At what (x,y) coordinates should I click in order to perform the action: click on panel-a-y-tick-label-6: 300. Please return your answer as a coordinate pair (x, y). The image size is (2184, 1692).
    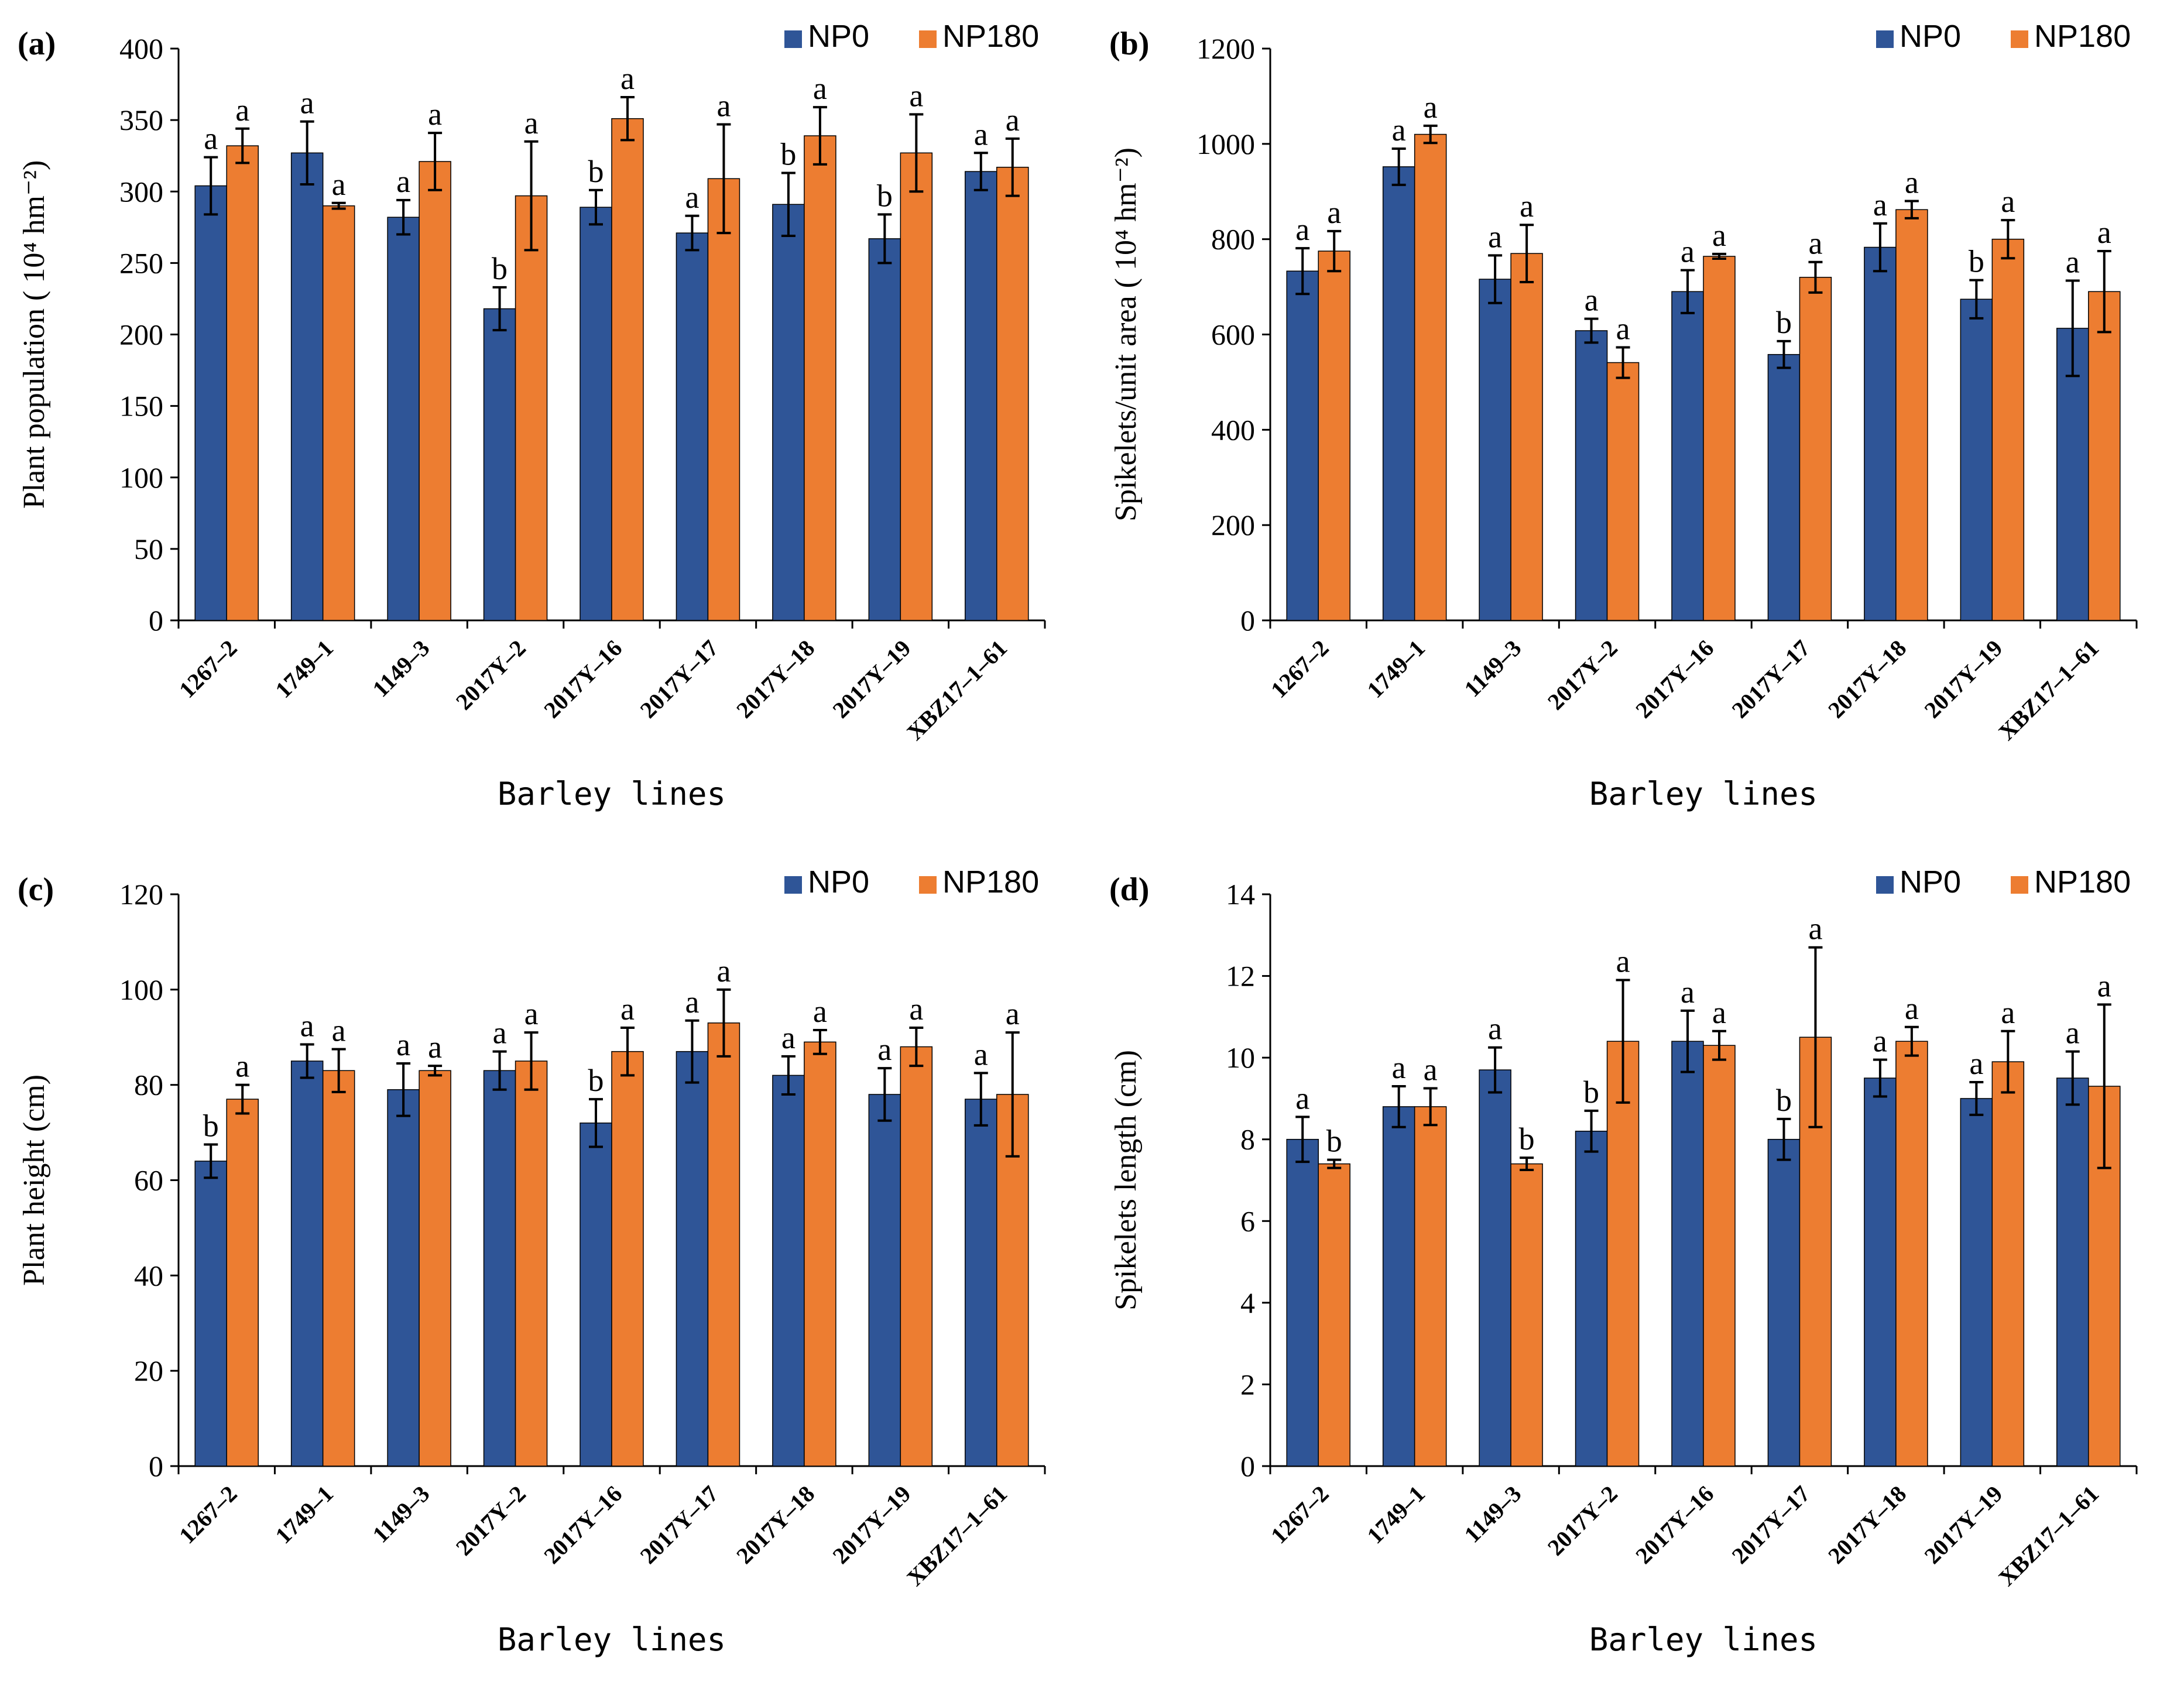
    Looking at the image, I should click on (141, 191).